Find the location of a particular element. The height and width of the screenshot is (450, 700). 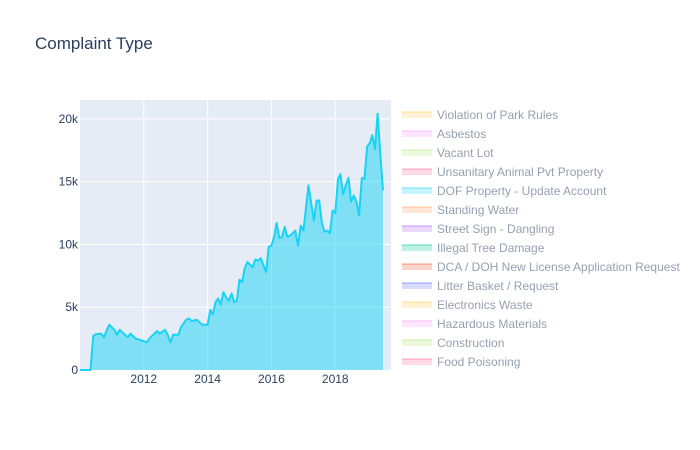

legend-item: DOF Property - Update Account is located at coordinates (504, 191).